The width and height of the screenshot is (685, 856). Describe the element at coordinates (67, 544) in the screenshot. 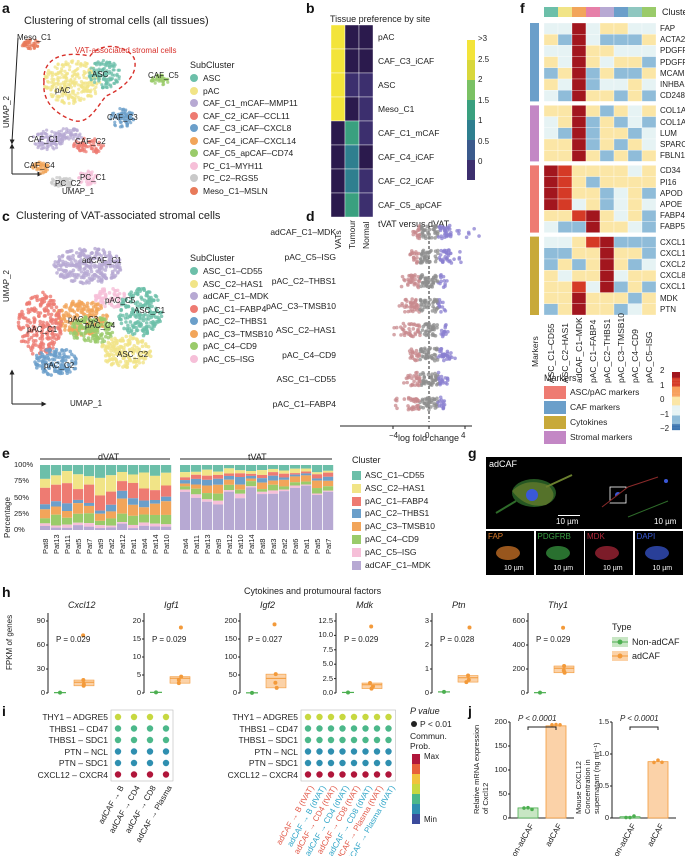

I see `e-patient-label: Pat11` at that location.